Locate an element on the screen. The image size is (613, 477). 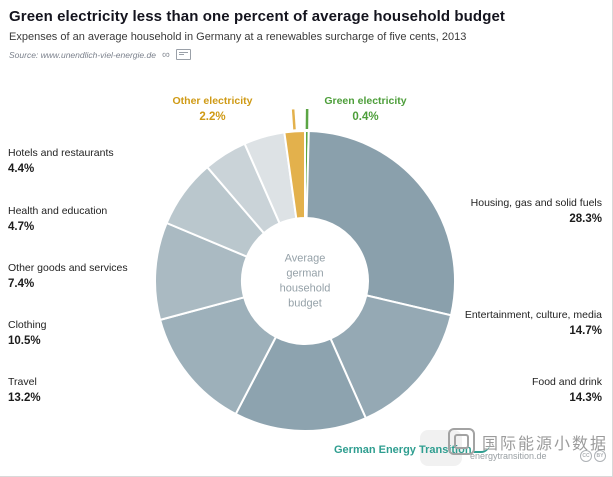
chart-center-label: Average german household budget is located at coordinates (305, 280).